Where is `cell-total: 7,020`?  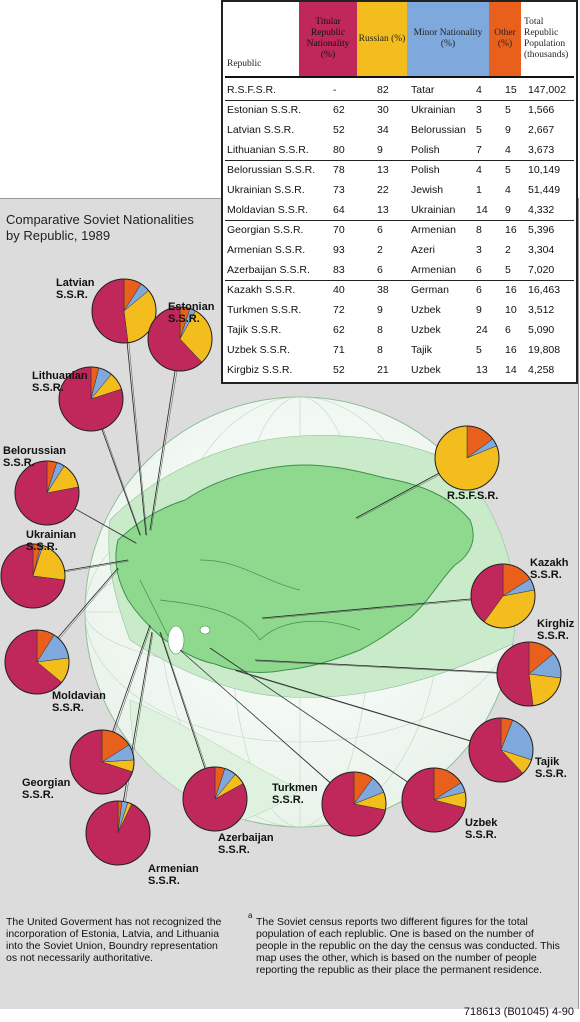 cell-total: 7,020 is located at coordinates (541, 270).